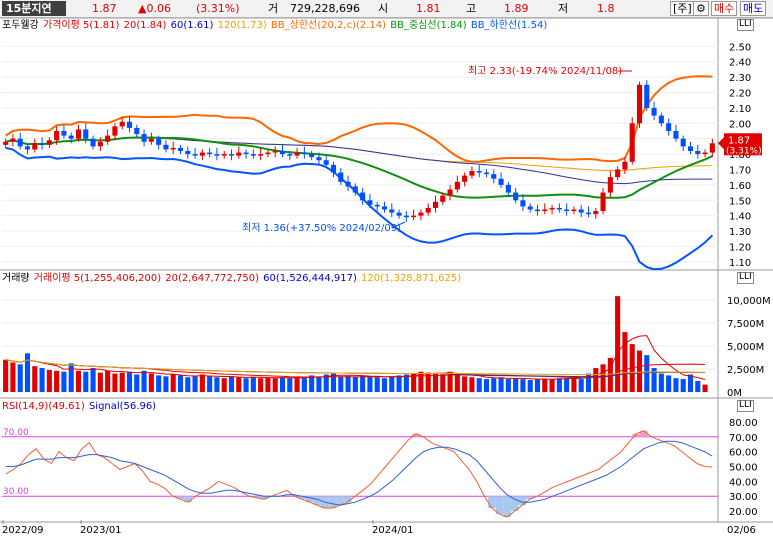 The image size is (773, 536). Describe the element at coordinates (545, 71) in the screenshot. I see `high-annotation: 최고 2.33(-19.74% 2024/11/08)` at that location.